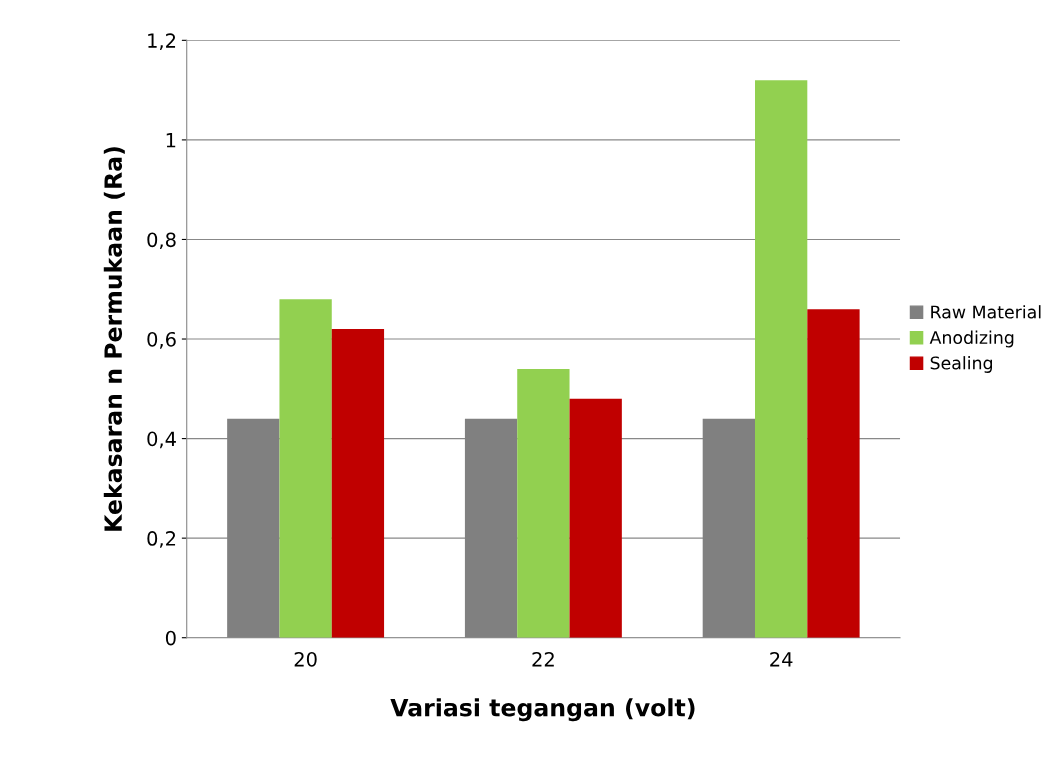 This screenshot has height=761, width=1049. What do you see at coordinates (986, 312) in the screenshot?
I see `legend-label: Raw Material` at bounding box center [986, 312].